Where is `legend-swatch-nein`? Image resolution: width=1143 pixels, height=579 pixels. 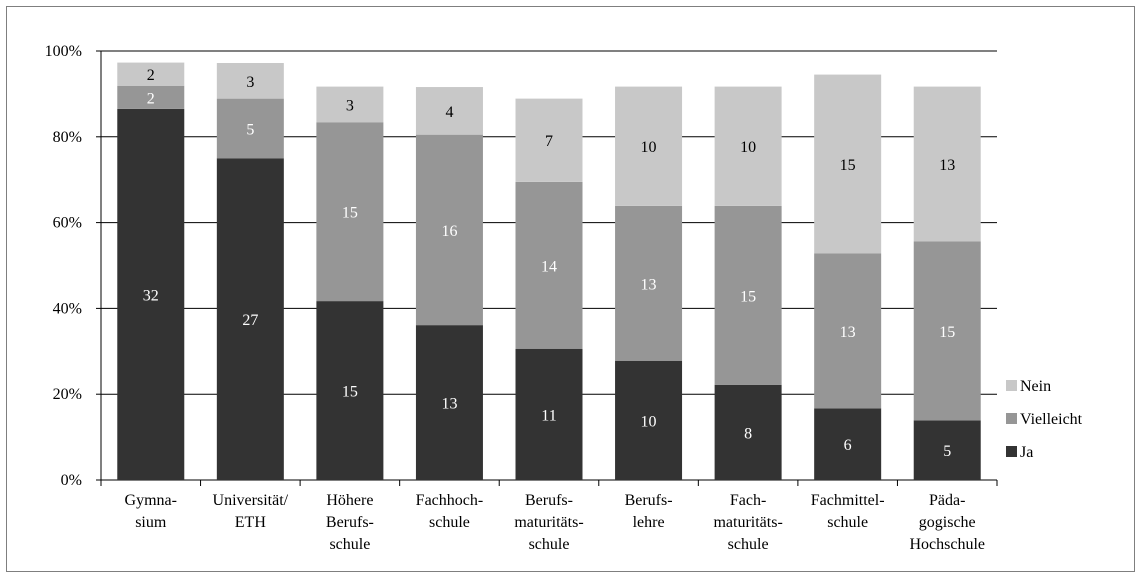
legend-swatch-nein is located at coordinates (1011, 385).